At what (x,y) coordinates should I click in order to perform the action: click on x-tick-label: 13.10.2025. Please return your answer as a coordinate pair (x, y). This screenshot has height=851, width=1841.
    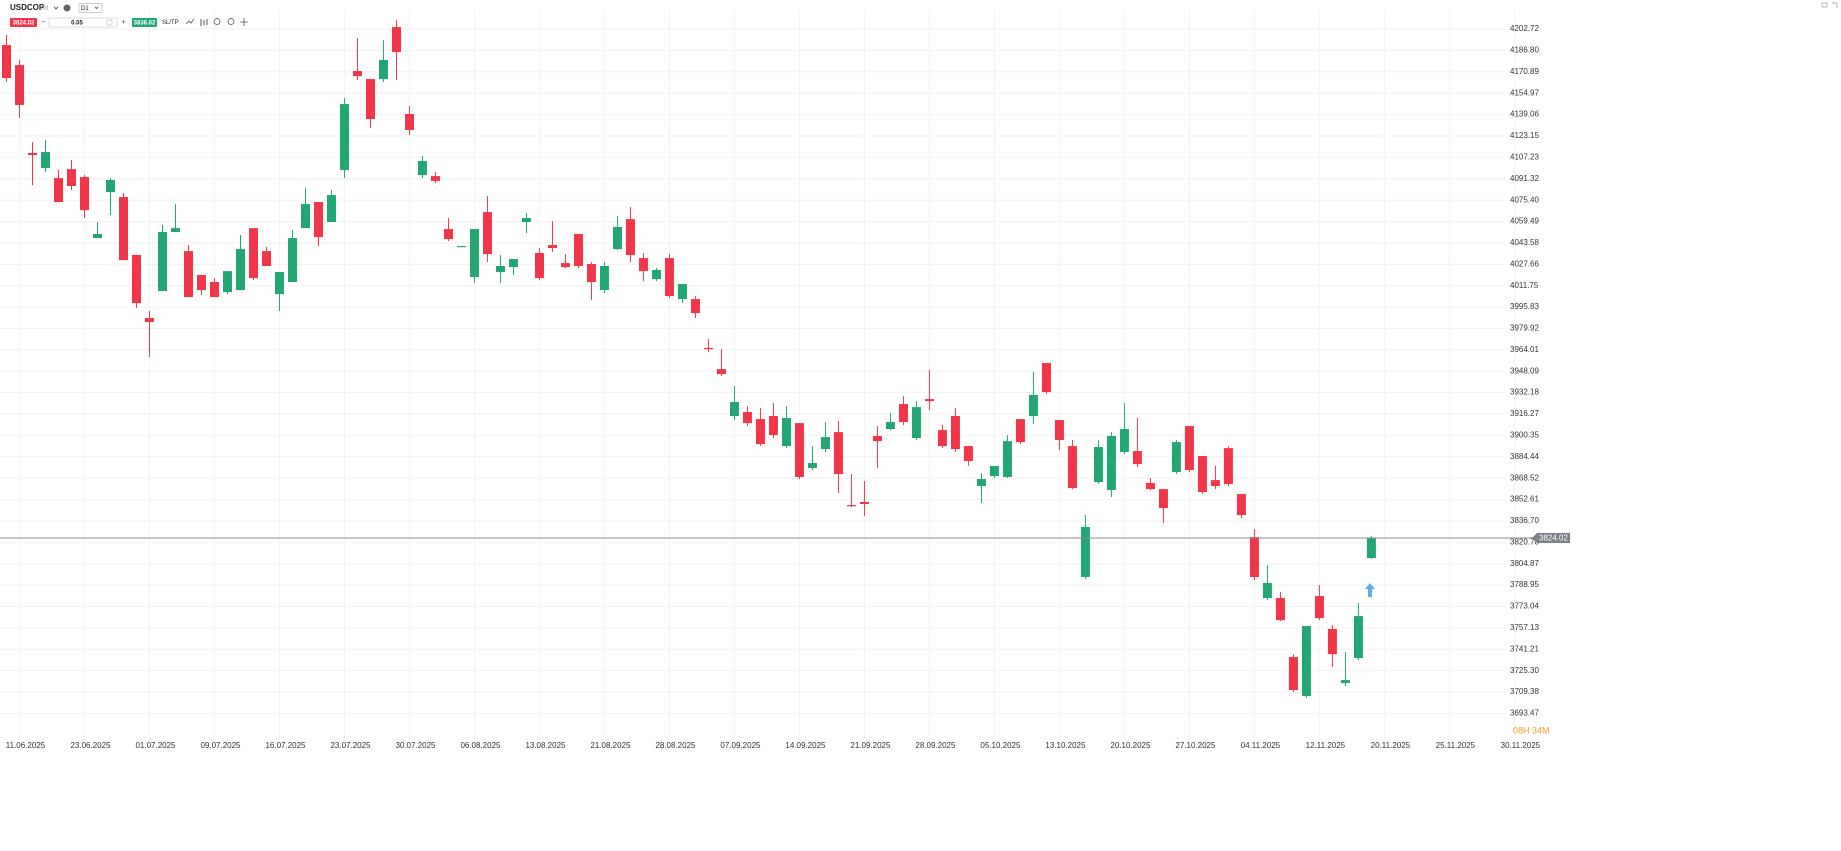
    Looking at the image, I should click on (1065, 745).